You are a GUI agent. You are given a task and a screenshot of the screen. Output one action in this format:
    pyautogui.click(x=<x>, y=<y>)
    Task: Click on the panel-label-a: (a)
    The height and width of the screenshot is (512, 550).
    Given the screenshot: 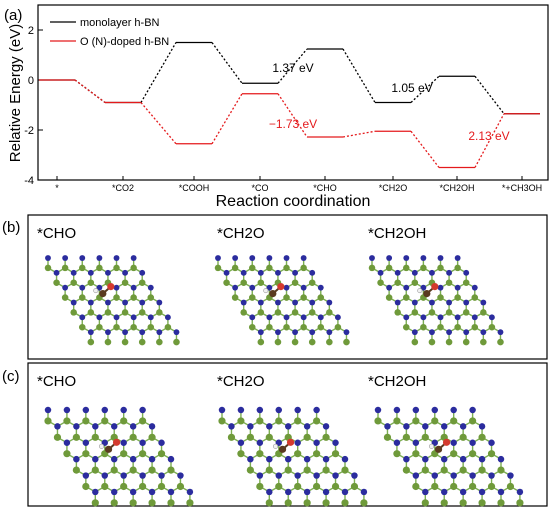 What is the action you would take?
    pyautogui.click(x=13, y=15)
    